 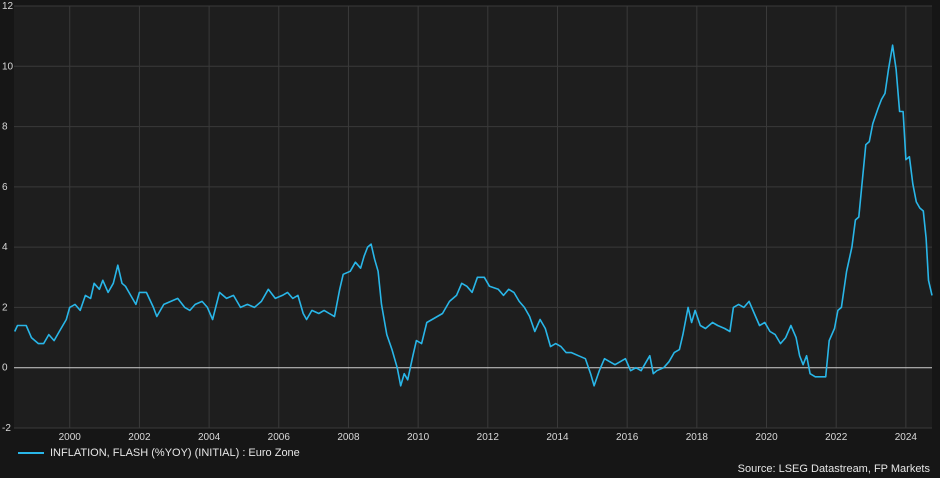 I want to click on x-tick-label: 2010, so click(x=418, y=437).